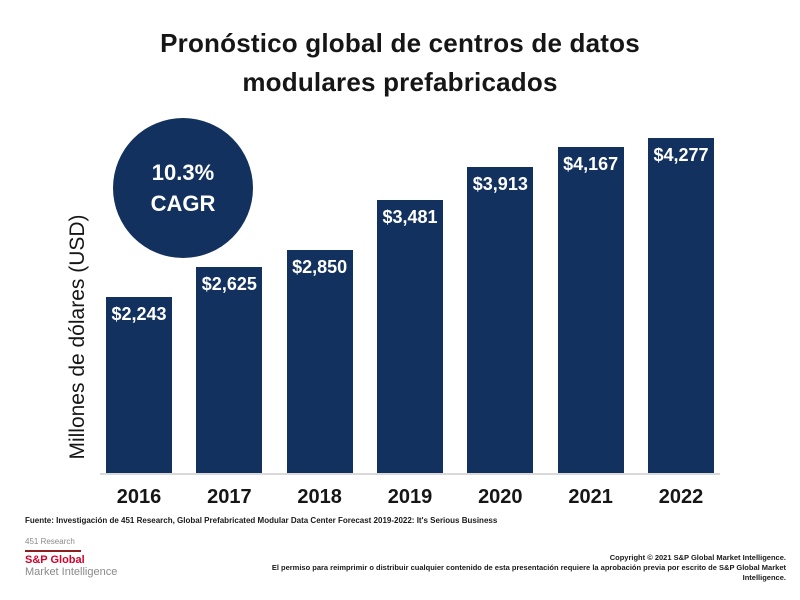 The width and height of the screenshot is (800, 600). What do you see at coordinates (229, 370) in the screenshot?
I see `bar-2017: $2,625` at bounding box center [229, 370].